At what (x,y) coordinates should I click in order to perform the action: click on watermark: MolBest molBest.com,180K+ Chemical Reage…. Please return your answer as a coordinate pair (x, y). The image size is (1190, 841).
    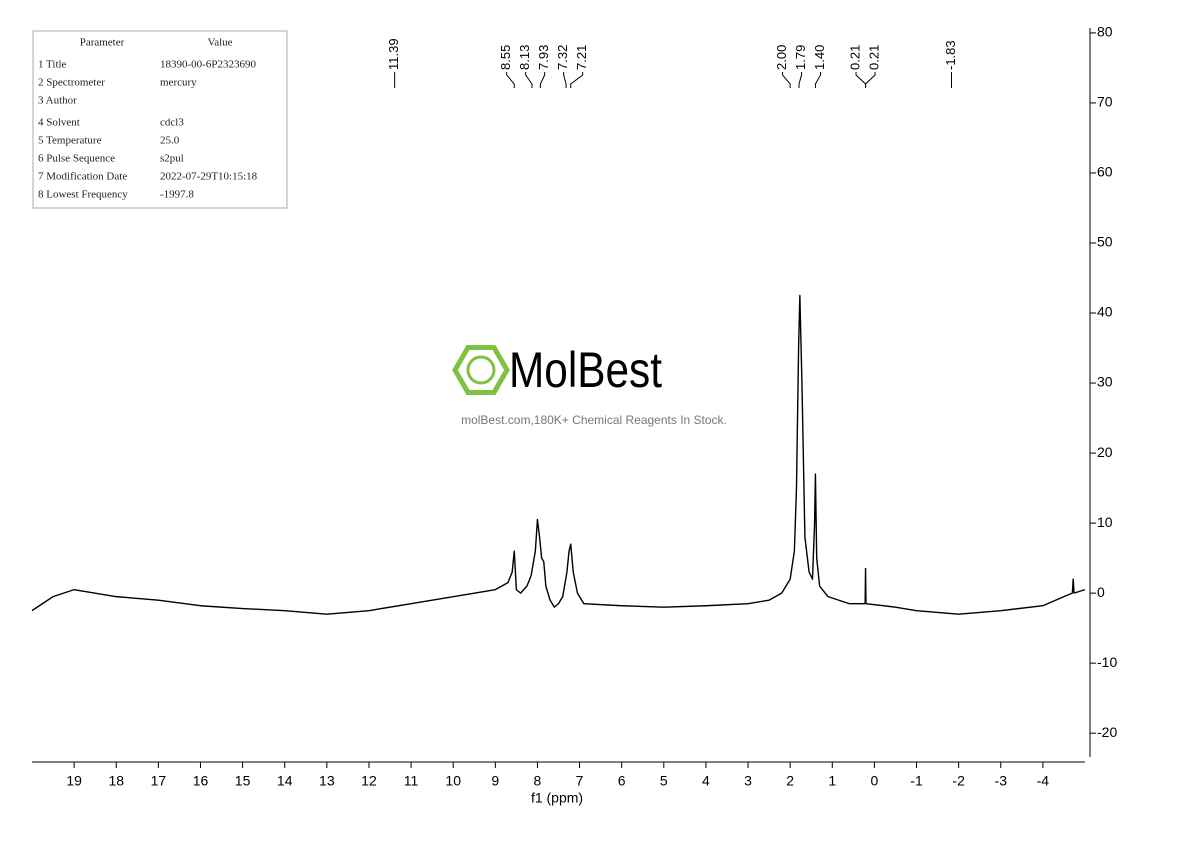
    Looking at the image, I should click on (589, 384).